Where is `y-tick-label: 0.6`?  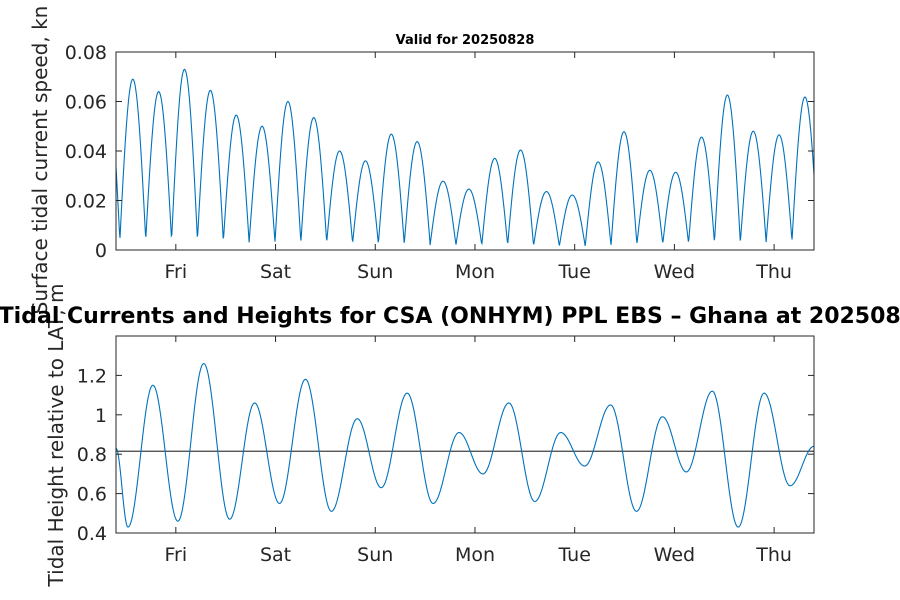 y-tick-label: 0.6 is located at coordinates (92, 495).